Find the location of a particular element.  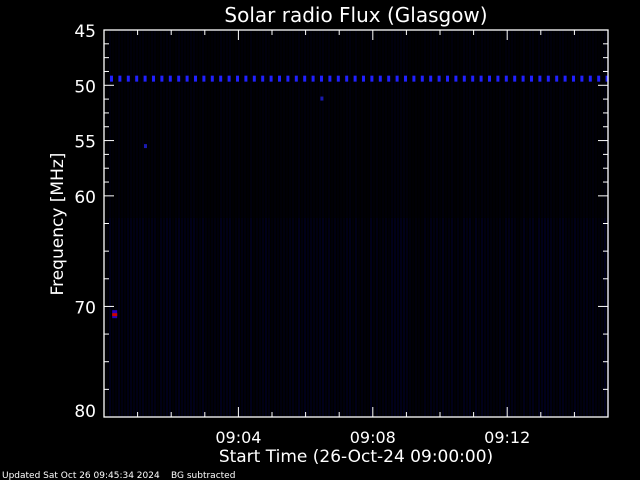

feature-spot is located at coordinates (145, 146).